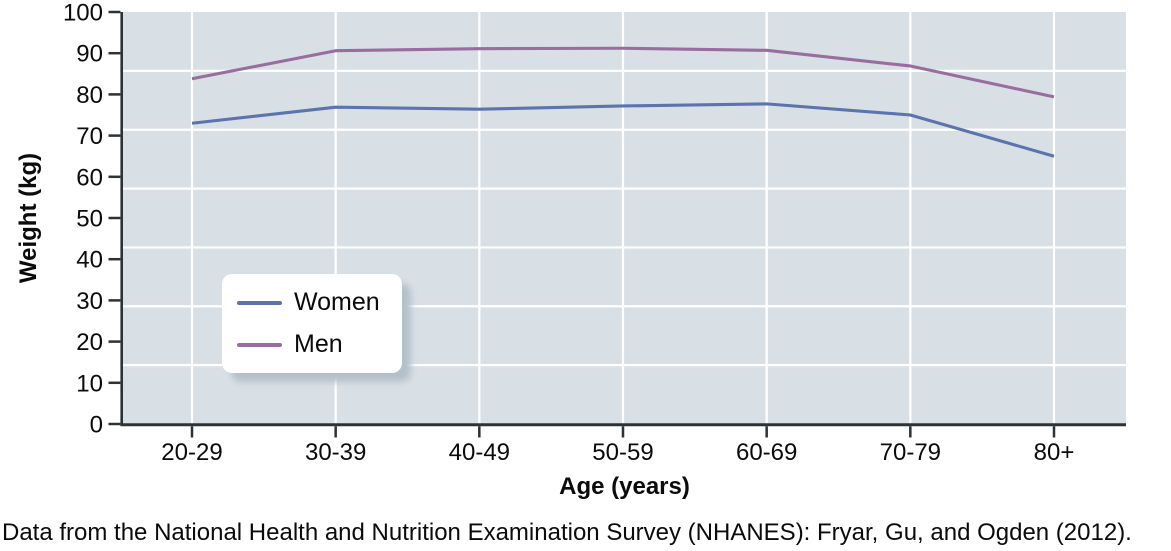 The height and width of the screenshot is (551, 1171). What do you see at coordinates (623, 72) in the screenshot?
I see `series-line-men` at bounding box center [623, 72].